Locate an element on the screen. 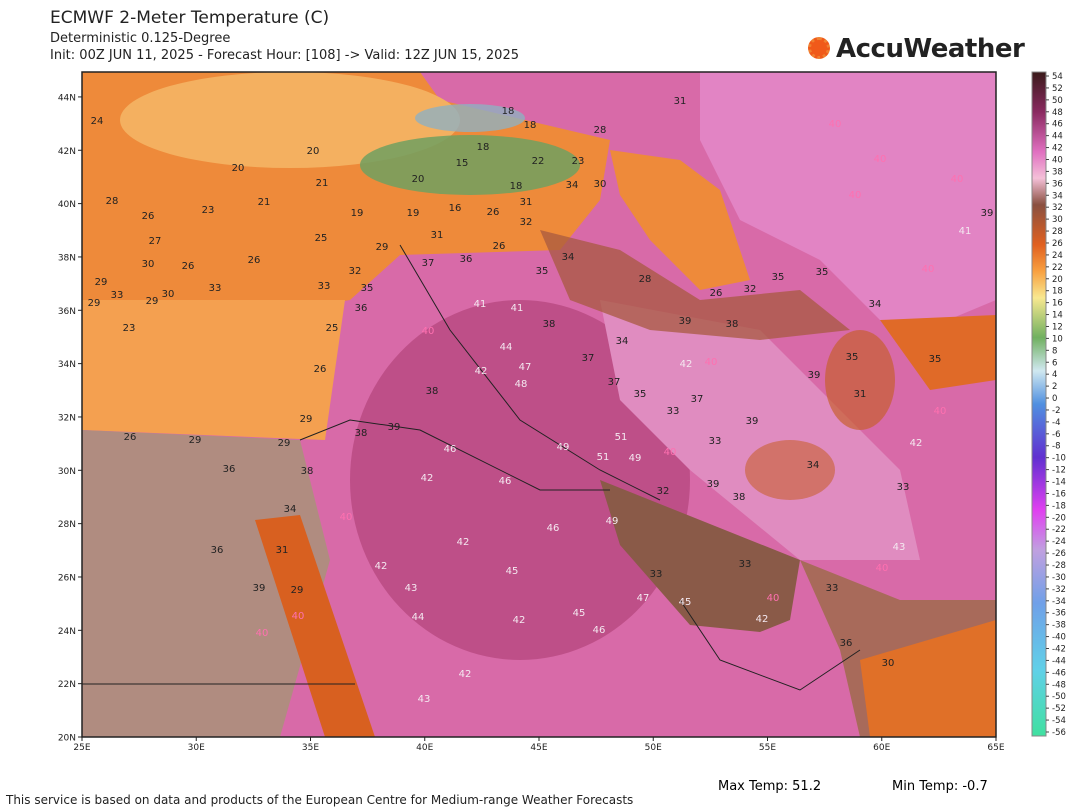  temp-label: 19 is located at coordinates (357, 213).